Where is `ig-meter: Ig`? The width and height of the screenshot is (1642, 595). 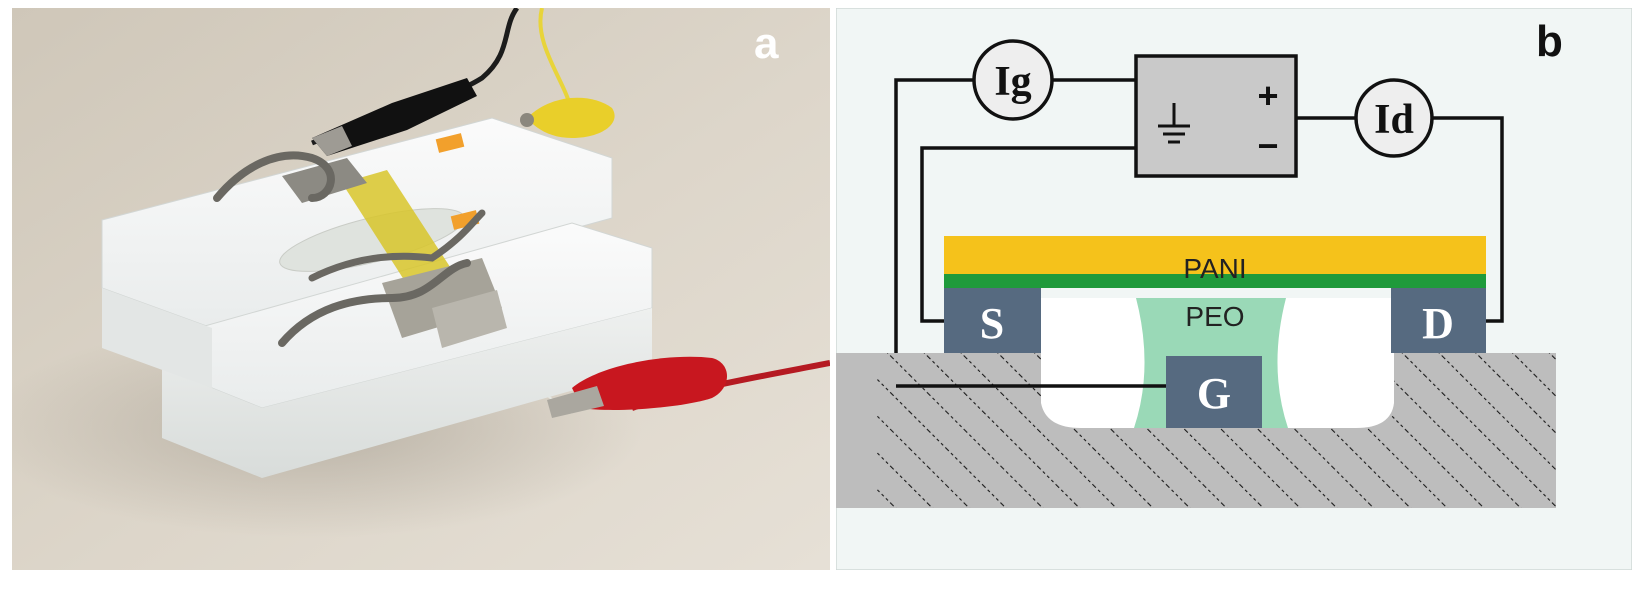 ig-meter: Ig is located at coordinates (1013, 80).